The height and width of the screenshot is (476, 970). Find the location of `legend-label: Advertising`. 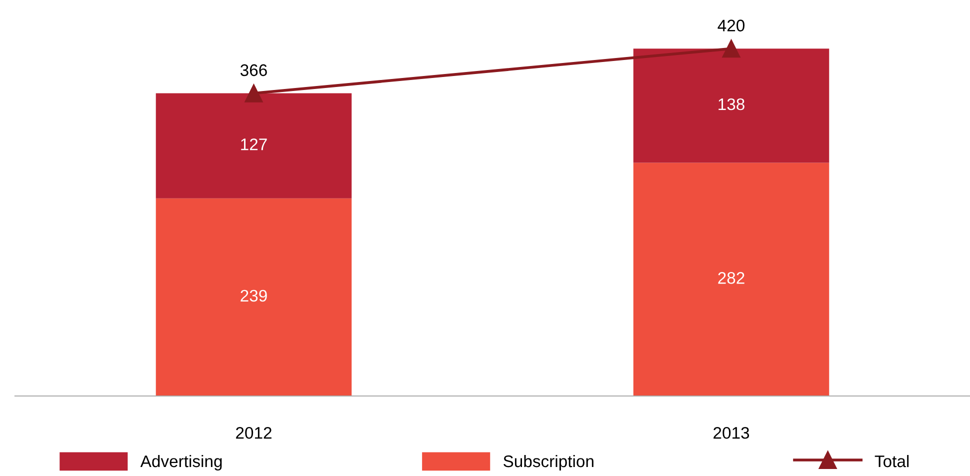

legend-label: Advertising is located at coordinates (181, 462).